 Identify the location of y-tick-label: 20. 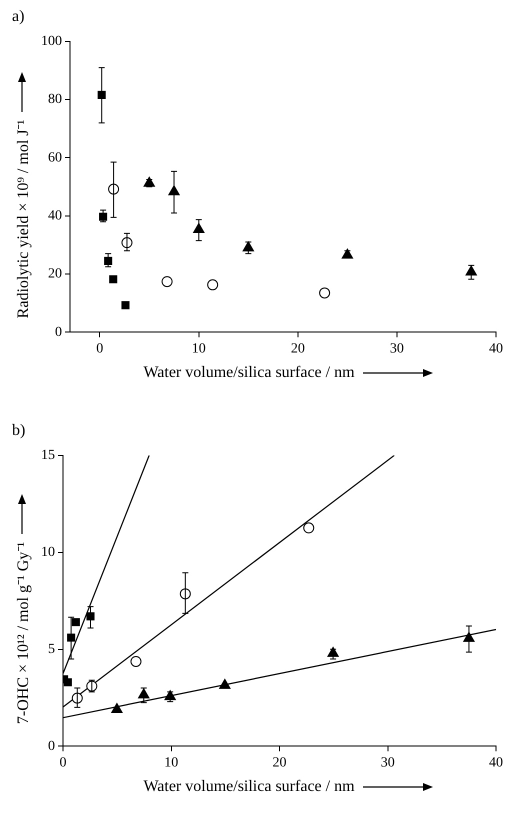
(55, 274).